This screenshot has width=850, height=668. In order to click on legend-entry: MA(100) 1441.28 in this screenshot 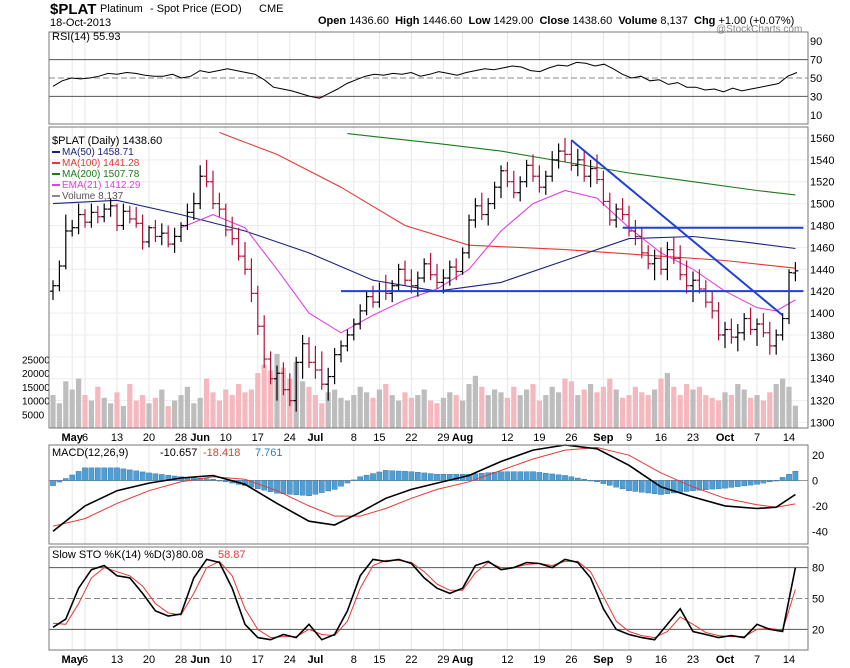, I will do `click(101, 163)`.